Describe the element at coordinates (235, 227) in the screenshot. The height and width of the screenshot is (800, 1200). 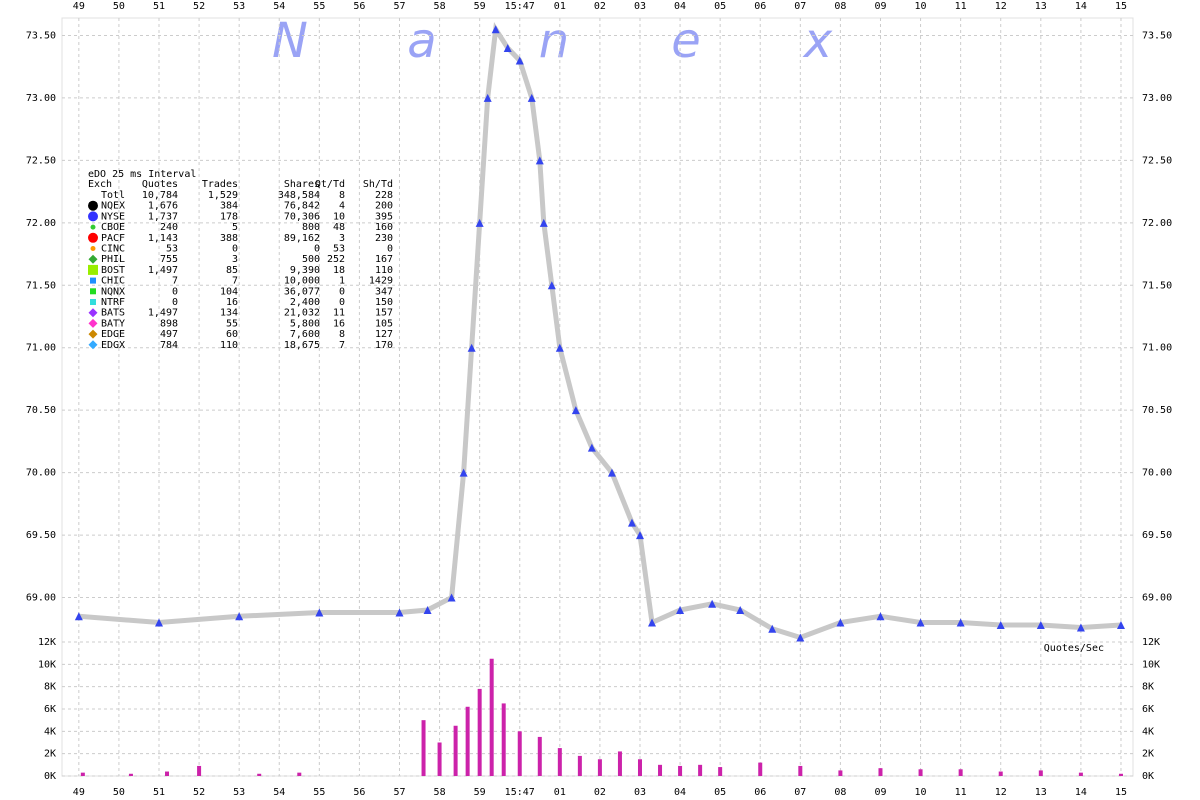
I see `table-cell: 5` at that location.